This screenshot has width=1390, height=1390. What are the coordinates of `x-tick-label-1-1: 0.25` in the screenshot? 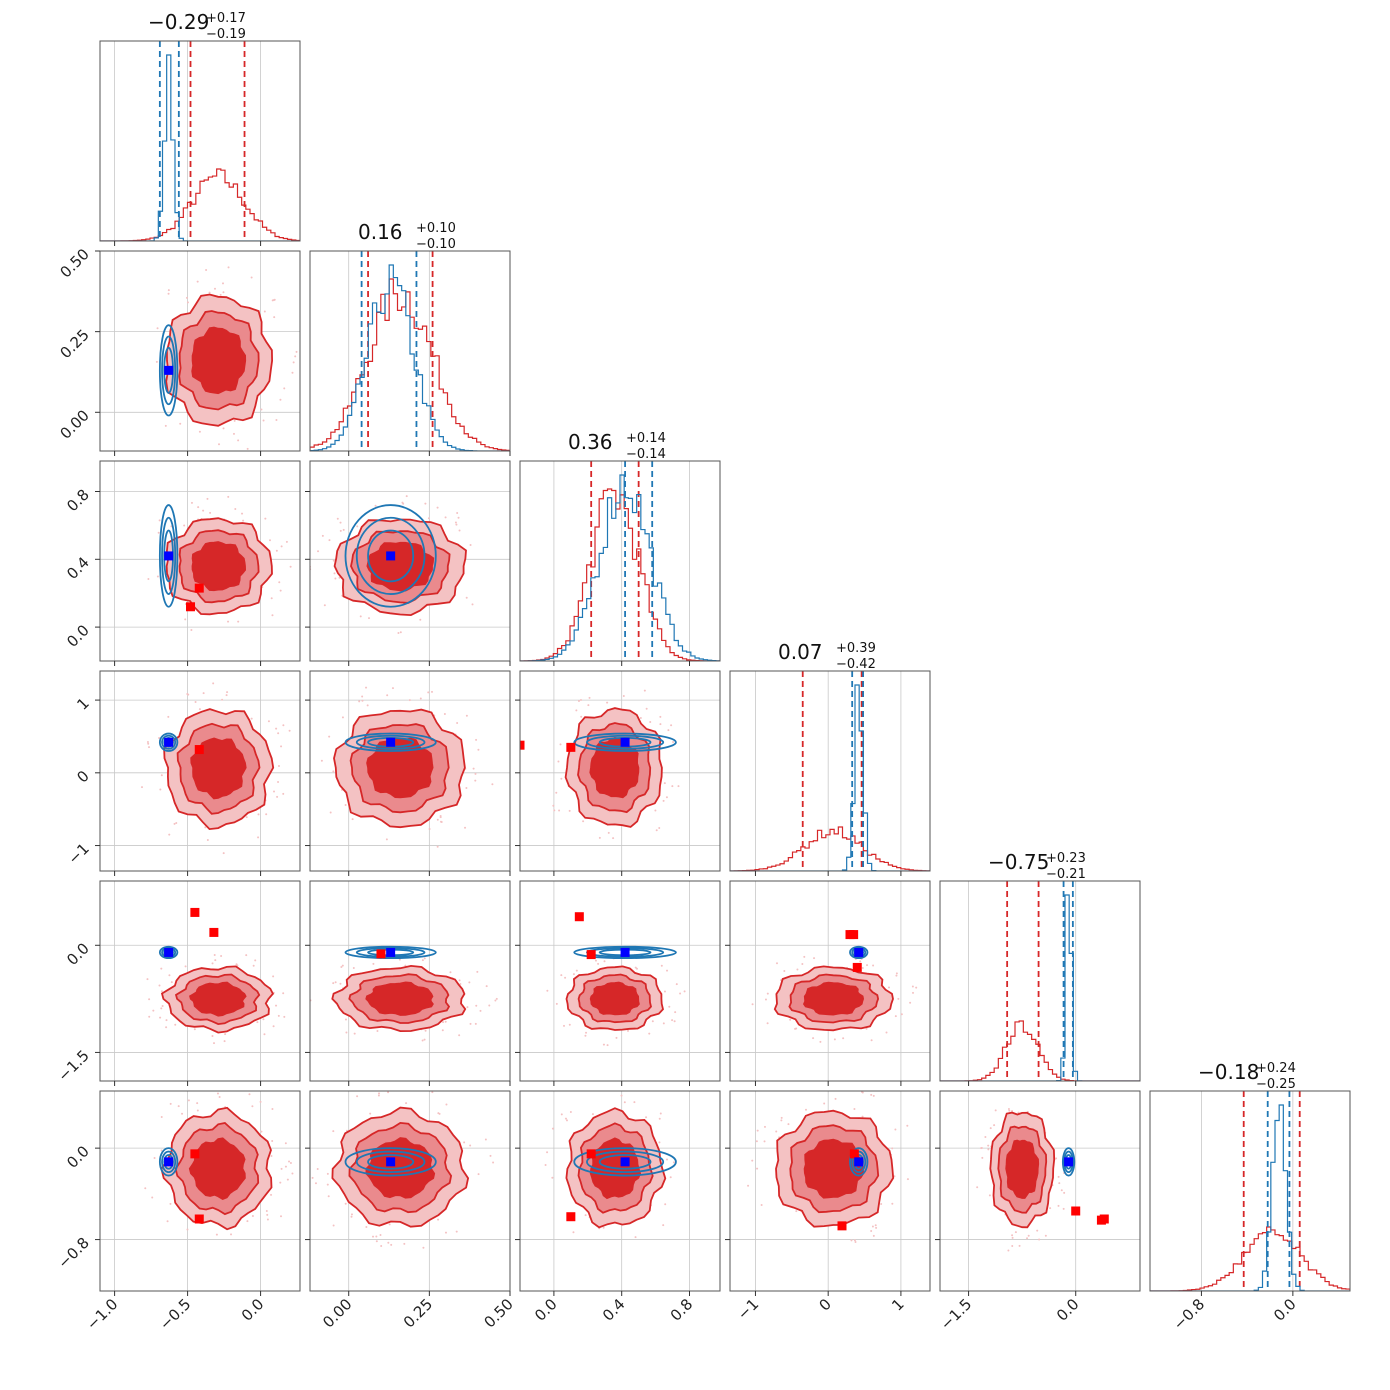 It's located at (418, 1313).